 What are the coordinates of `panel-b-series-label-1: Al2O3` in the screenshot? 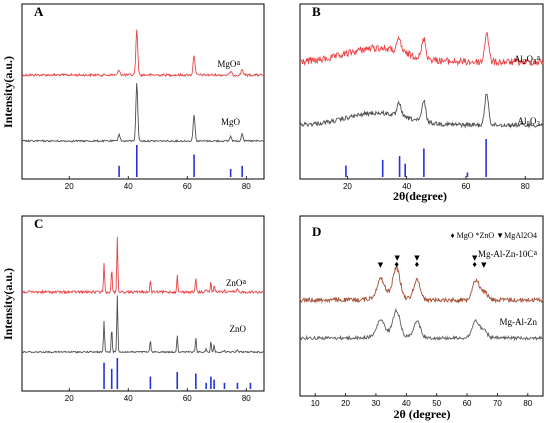 It's located at (529, 122).